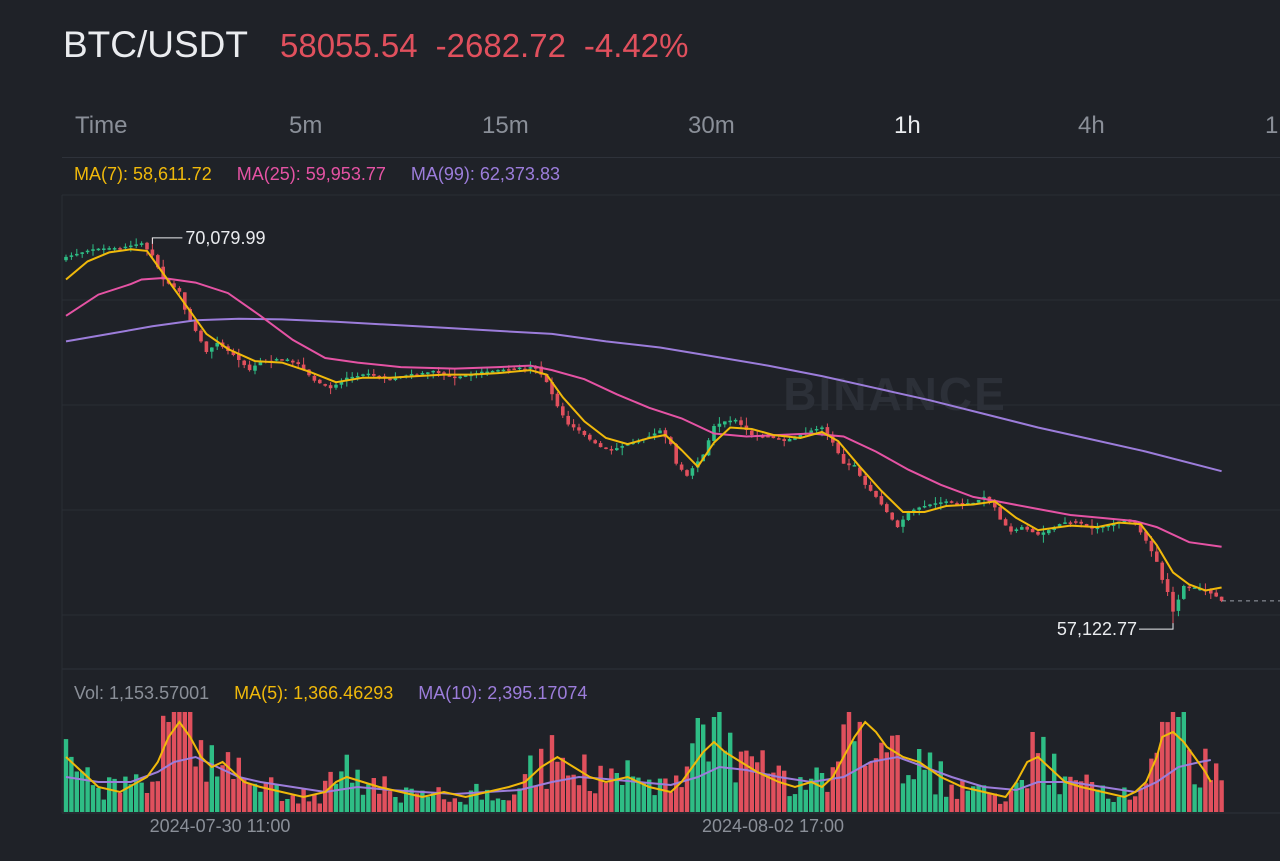 This screenshot has width=1280, height=861. I want to click on volume-bars, so click(643, 762).